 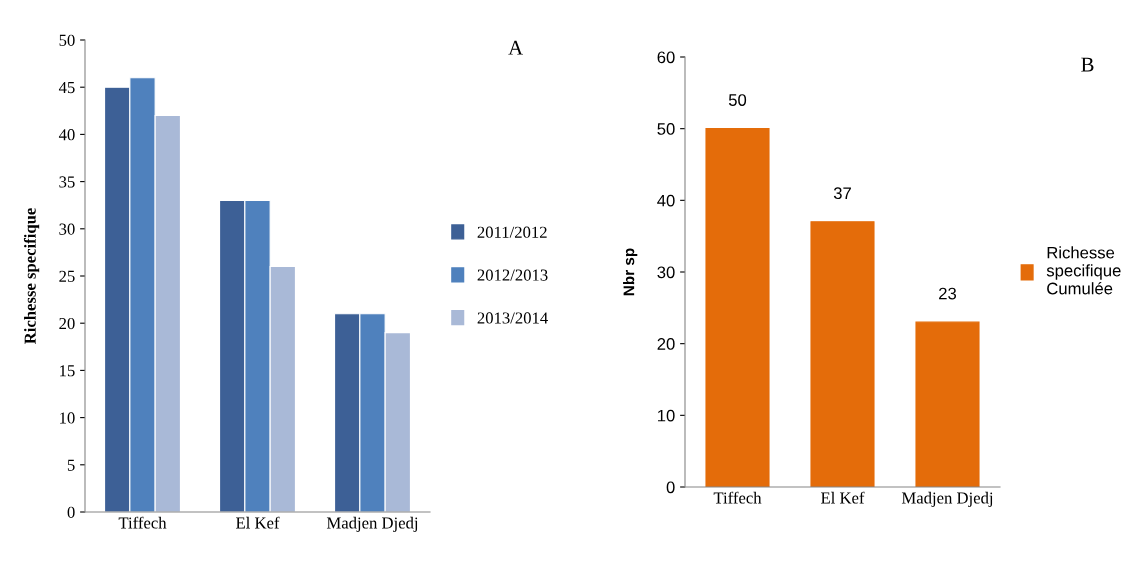 I want to click on y-axis-title: Nbr sp, so click(x=630, y=272).